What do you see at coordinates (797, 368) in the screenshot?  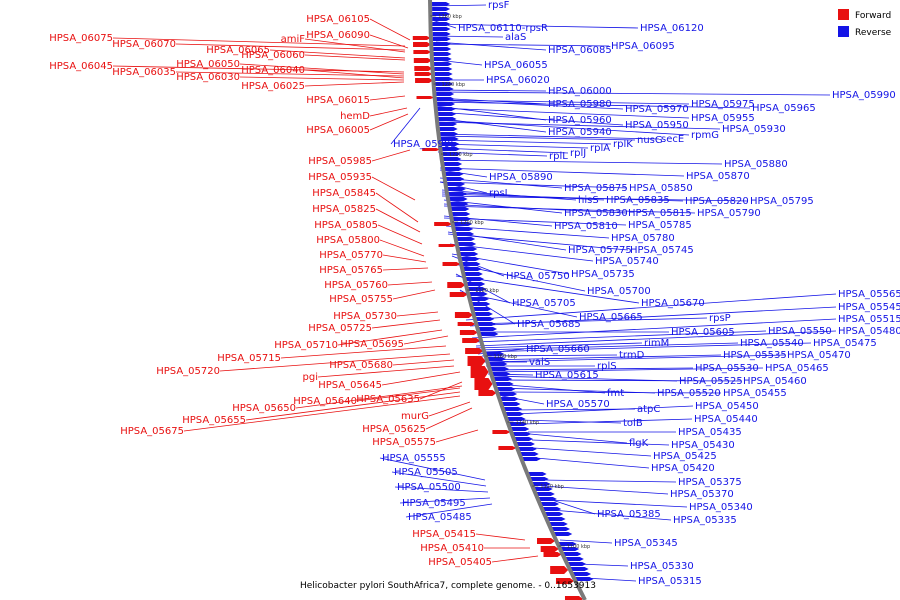 I see `gene-label: HPSA_05465` at bounding box center [797, 368].